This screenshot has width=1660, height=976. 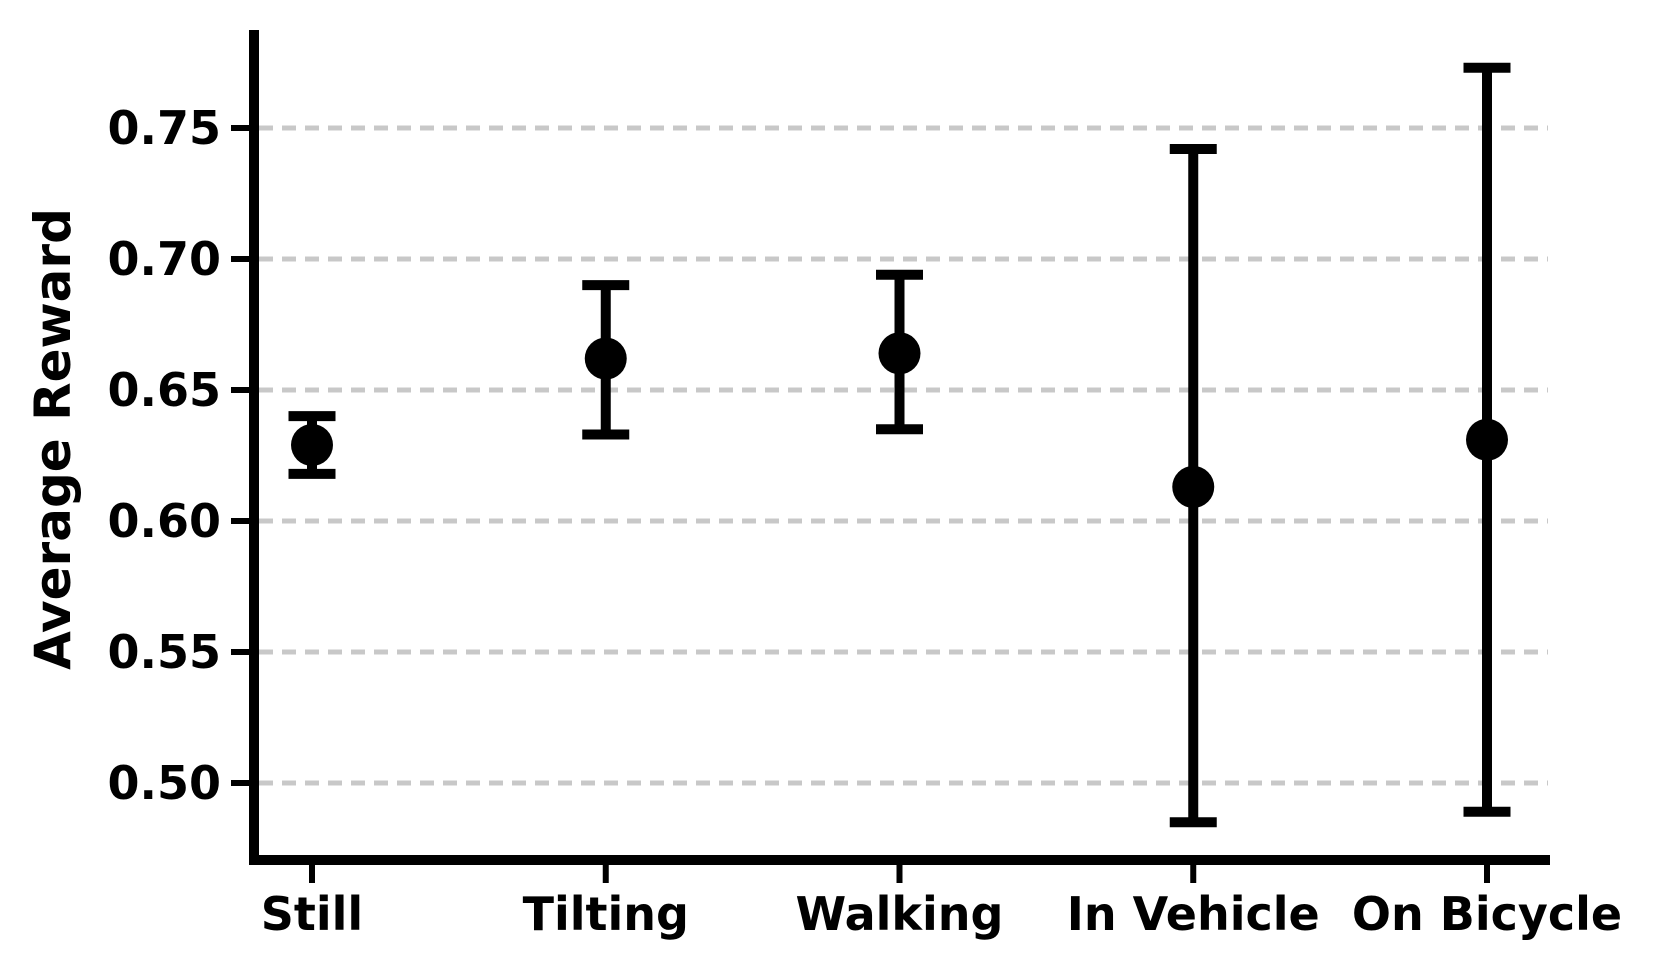 What do you see at coordinates (312, 445) in the screenshot?
I see `data-point-still` at bounding box center [312, 445].